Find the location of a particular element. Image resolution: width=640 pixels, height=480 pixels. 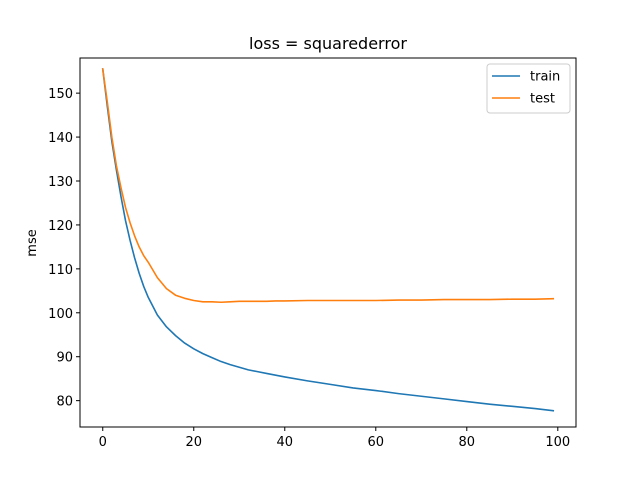

y-axis: 80 90 100 110 120 130 140 150 is located at coordinates (64, 248).